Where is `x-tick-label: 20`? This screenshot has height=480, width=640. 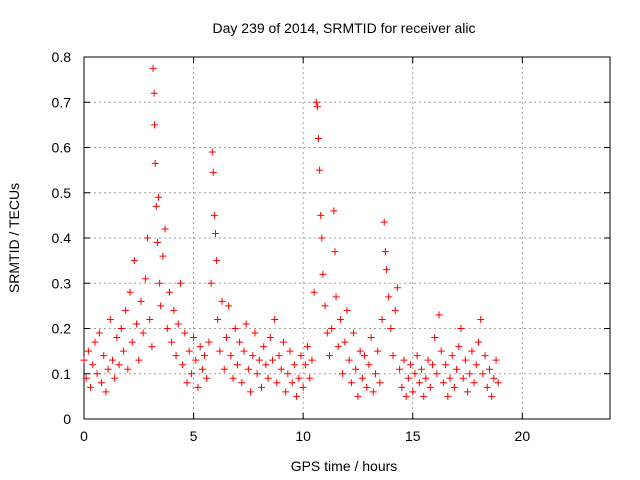
x-tick-label: 20 is located at coordinates (523, 436).